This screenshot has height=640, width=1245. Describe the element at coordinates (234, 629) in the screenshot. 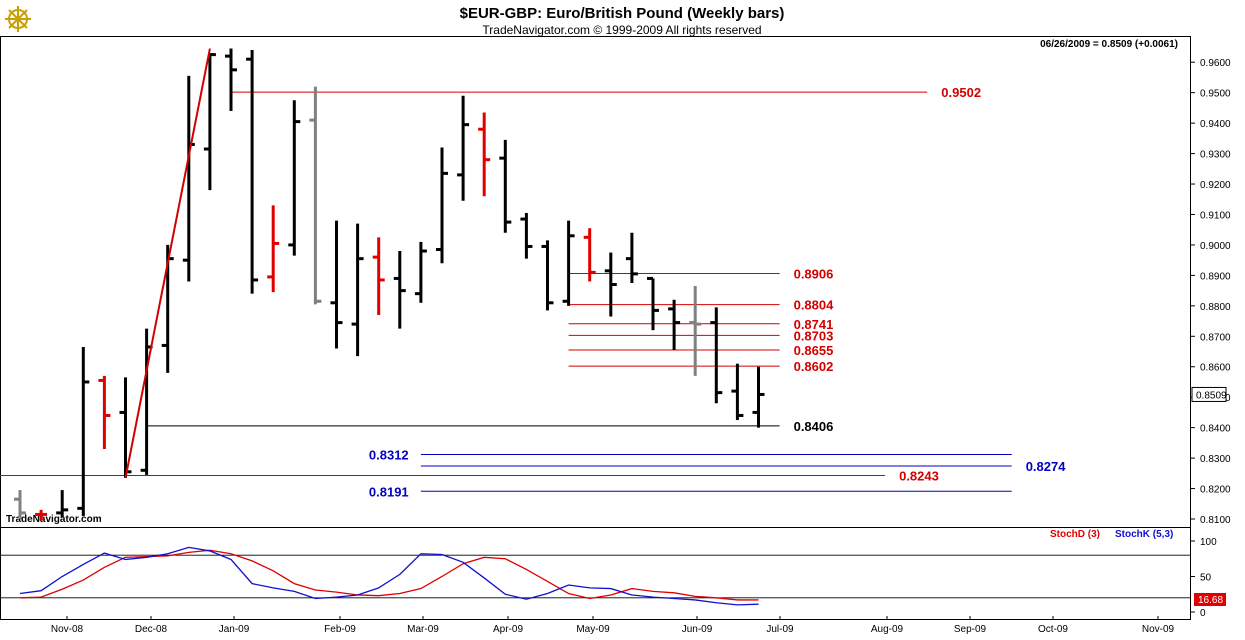

I see `date-tick-label: Jan-09` at that location.